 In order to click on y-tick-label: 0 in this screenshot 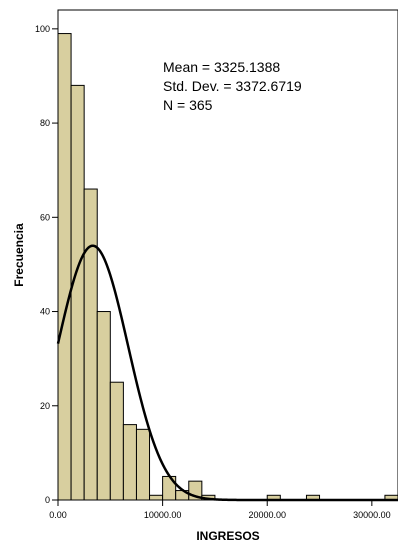, I will do `click(47, 500)`.